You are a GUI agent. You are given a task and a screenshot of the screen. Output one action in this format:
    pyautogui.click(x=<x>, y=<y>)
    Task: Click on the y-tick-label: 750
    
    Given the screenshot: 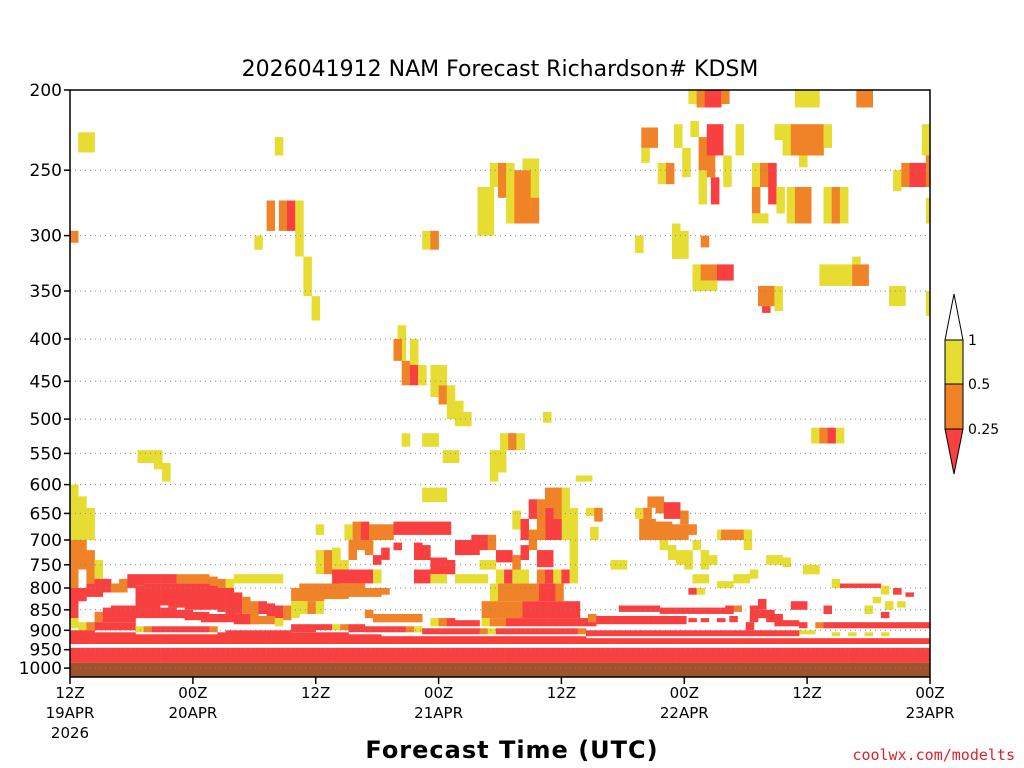 What is the action you would take?
    pyautogui.click(x=46, y=566)
    